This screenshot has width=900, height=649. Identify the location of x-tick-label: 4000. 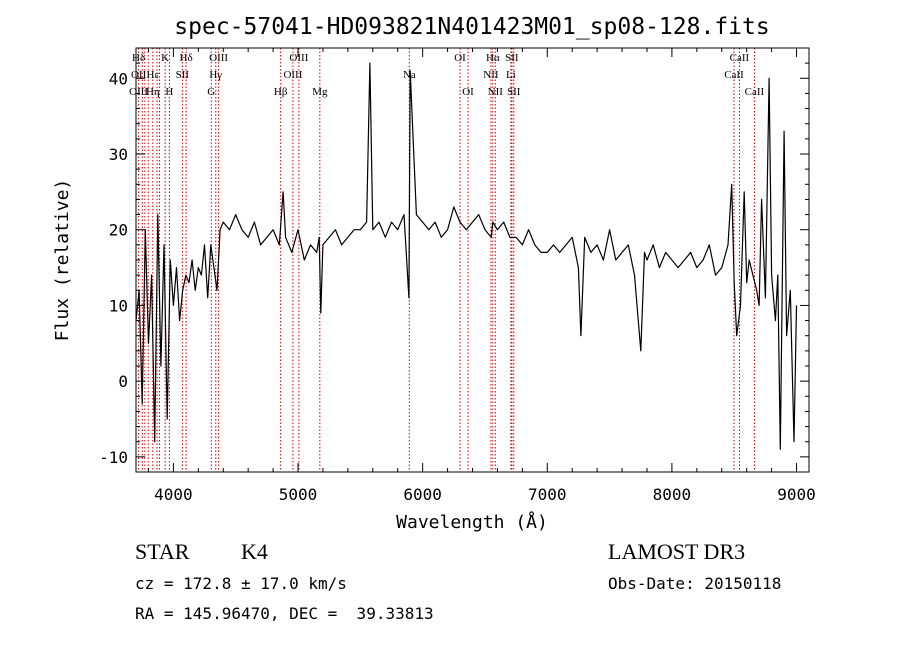
(173, 494).